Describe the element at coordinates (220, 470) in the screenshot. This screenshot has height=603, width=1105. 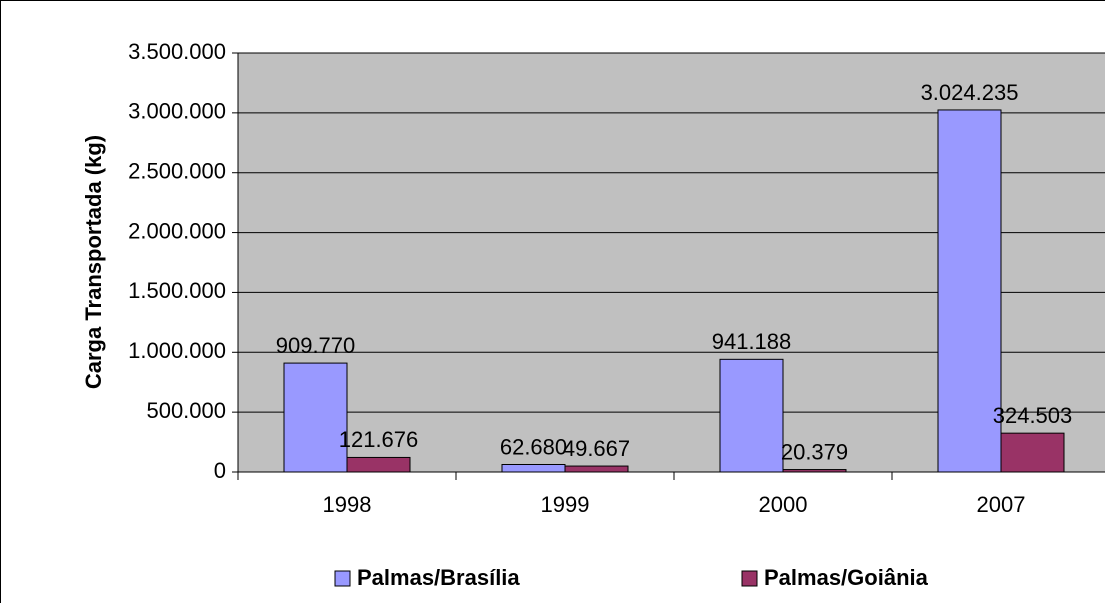
I see `y-tick-label: 0` at that location.